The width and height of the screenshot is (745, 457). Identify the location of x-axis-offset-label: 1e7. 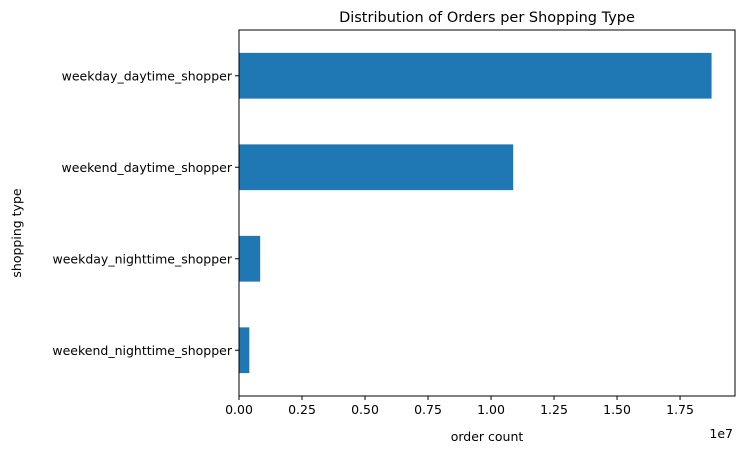
(721, 433).